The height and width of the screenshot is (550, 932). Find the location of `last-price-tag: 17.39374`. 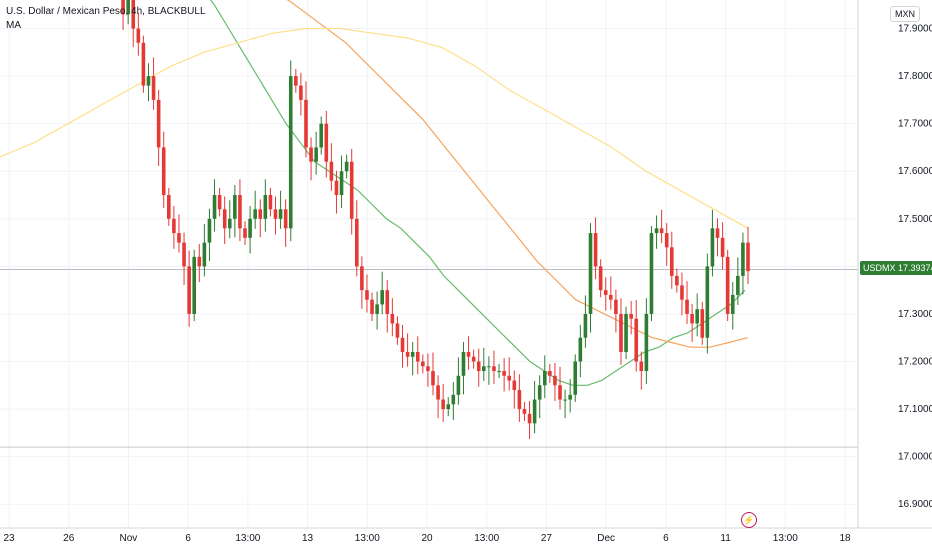

last-price-tag: 17.39374 is located at coordinates (913, 268).